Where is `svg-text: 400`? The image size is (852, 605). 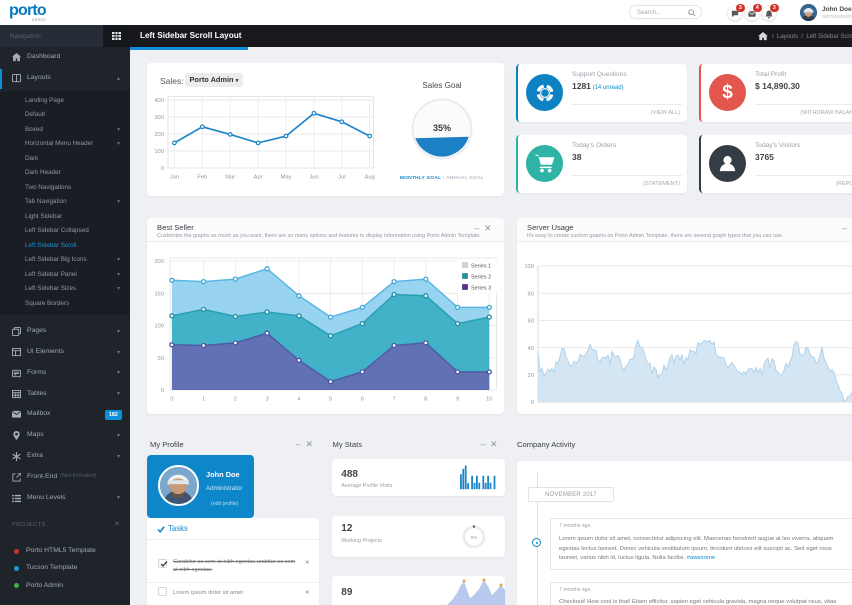
svg-text: 400 is located at coordinates (159, 101).